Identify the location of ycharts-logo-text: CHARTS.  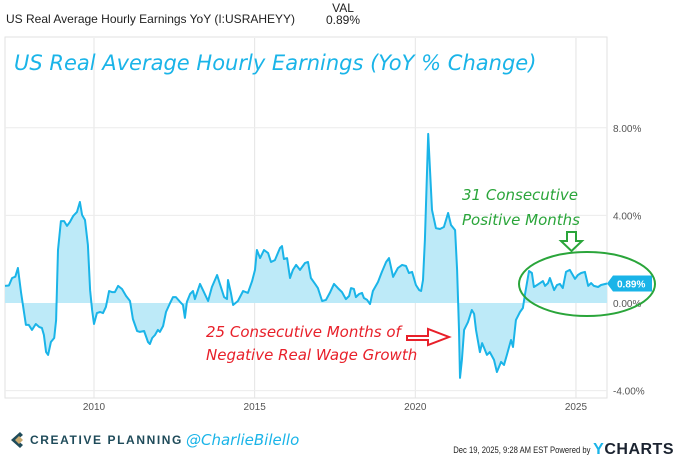
(639, 449).